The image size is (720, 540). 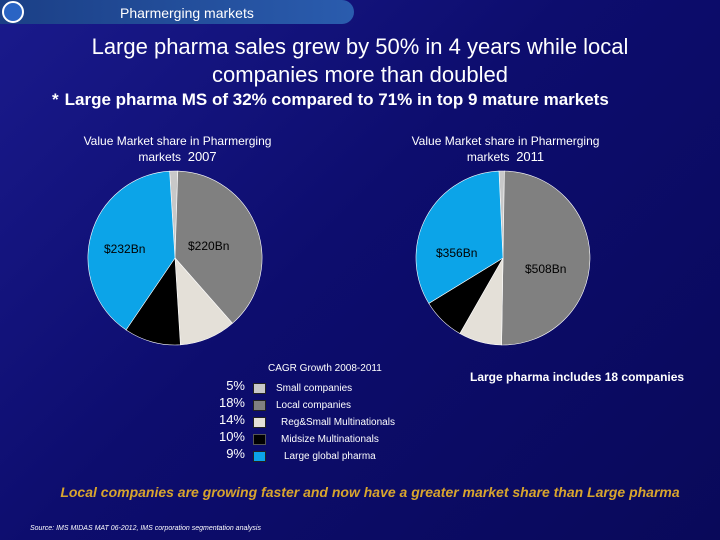 What do you see at coordinates (505, 141) in the screenshot?
I see `chart-2011-title-line1: Value Market share in Pharmerging` at bounding box center [505, 141].